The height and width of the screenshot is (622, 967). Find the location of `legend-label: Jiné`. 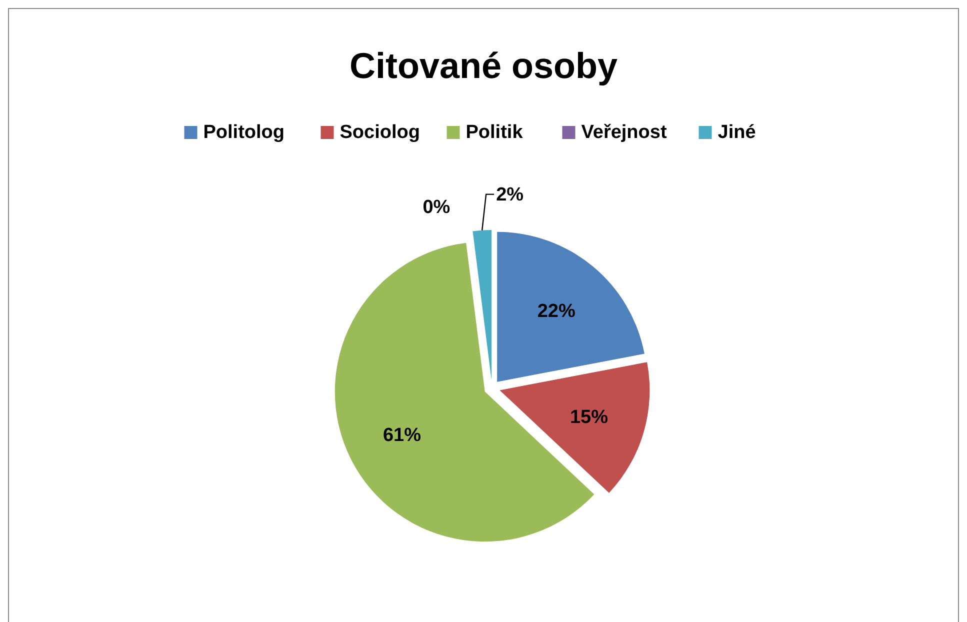

legend-label: Jiné is located at coordinates (737, 132).